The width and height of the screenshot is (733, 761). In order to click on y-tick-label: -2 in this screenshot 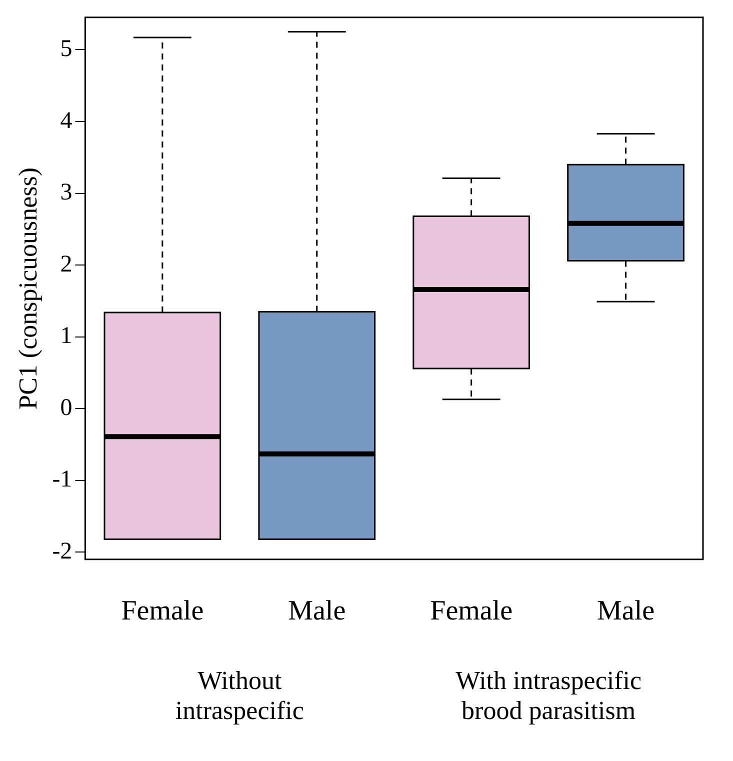, I will do `click(62, 551)`.